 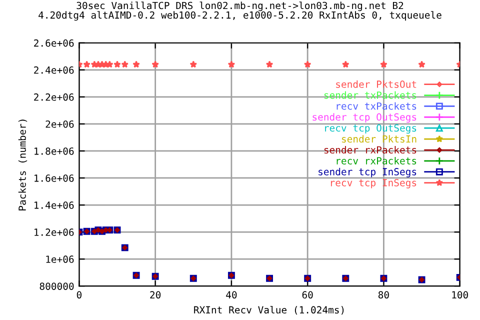 What do you see at coordinates (379, 139) in the screenshot?
I see `legend-label: sender PktsIn` at bounding box center [379, 139].